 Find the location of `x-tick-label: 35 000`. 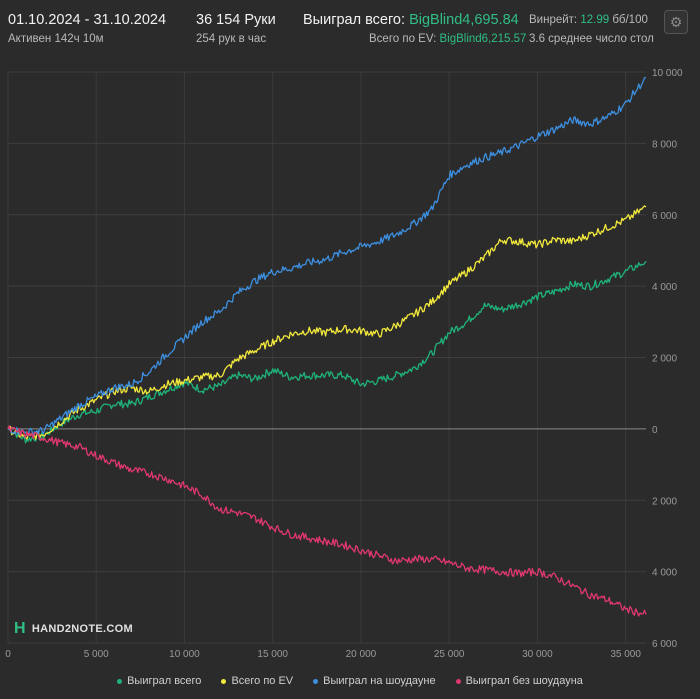

x-tick-label: 35 000 is located at coordinates (625, 654).